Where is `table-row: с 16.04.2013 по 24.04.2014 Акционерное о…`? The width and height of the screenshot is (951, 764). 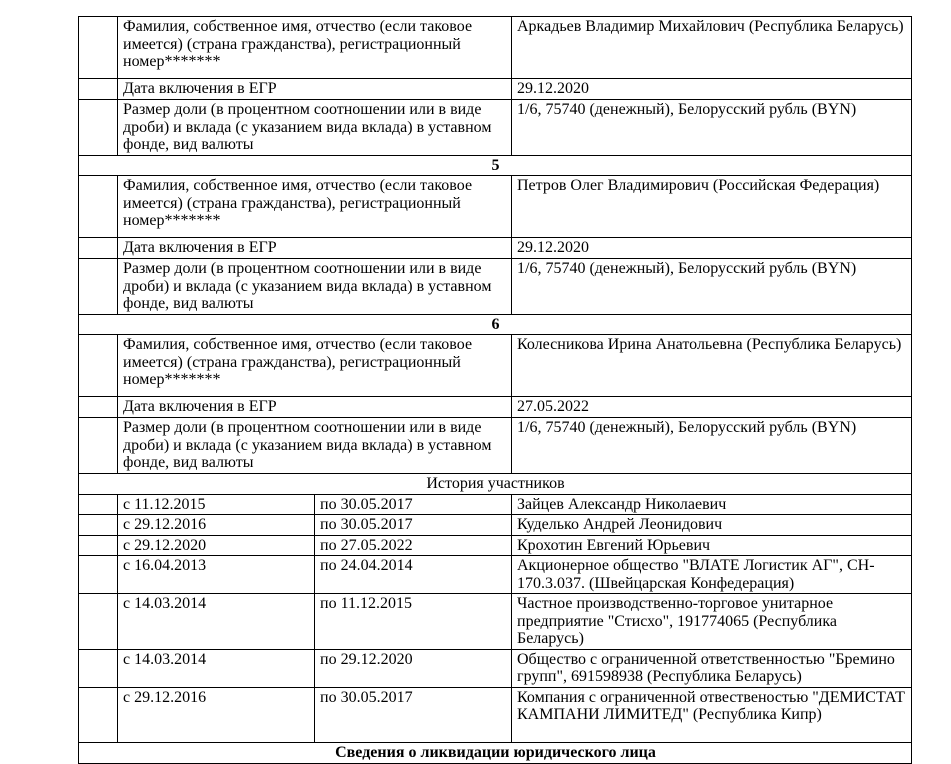
table-row: с 16.04.2013 по 24.04.2014 Акционерное о… is located at coordinates (495, 574).